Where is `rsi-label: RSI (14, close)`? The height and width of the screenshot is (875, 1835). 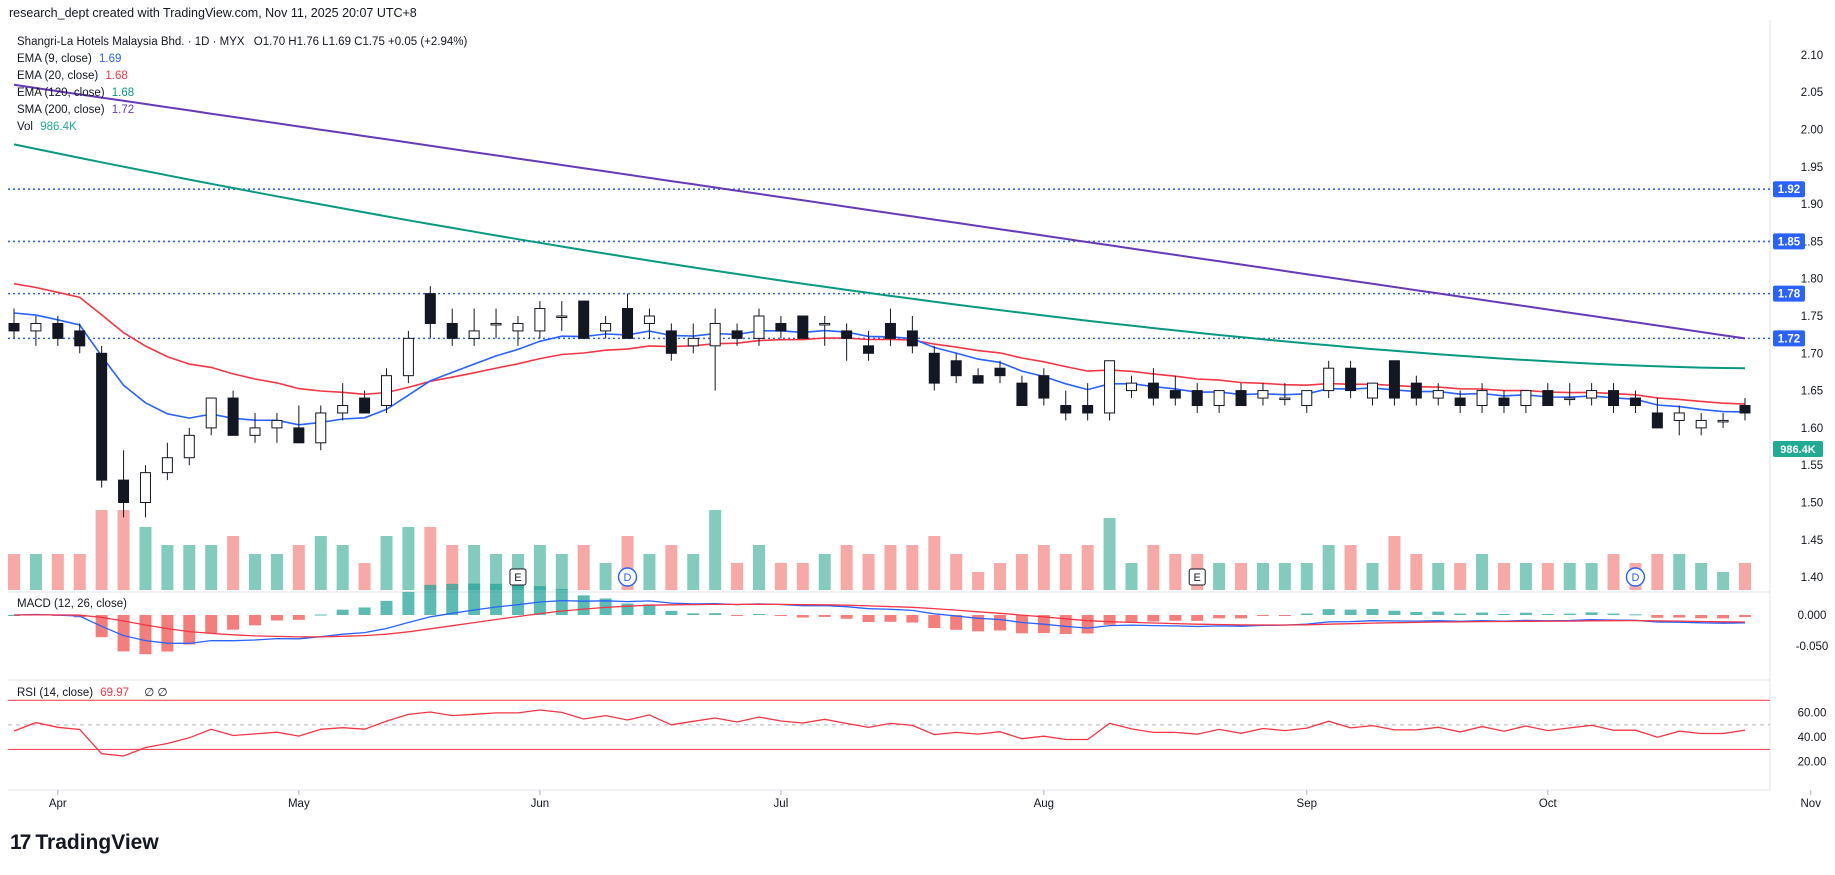
rsi-label: RSI (14, close) is located at coordinates (55, 693).